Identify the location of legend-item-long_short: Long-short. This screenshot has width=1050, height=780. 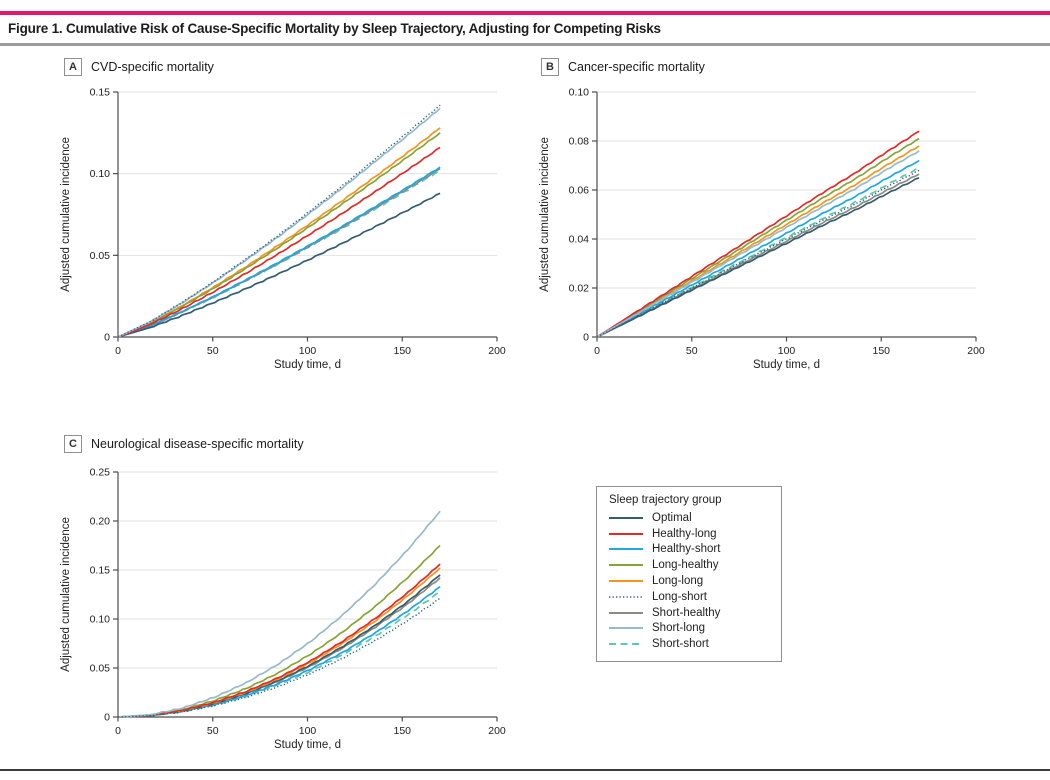
(690, 597).